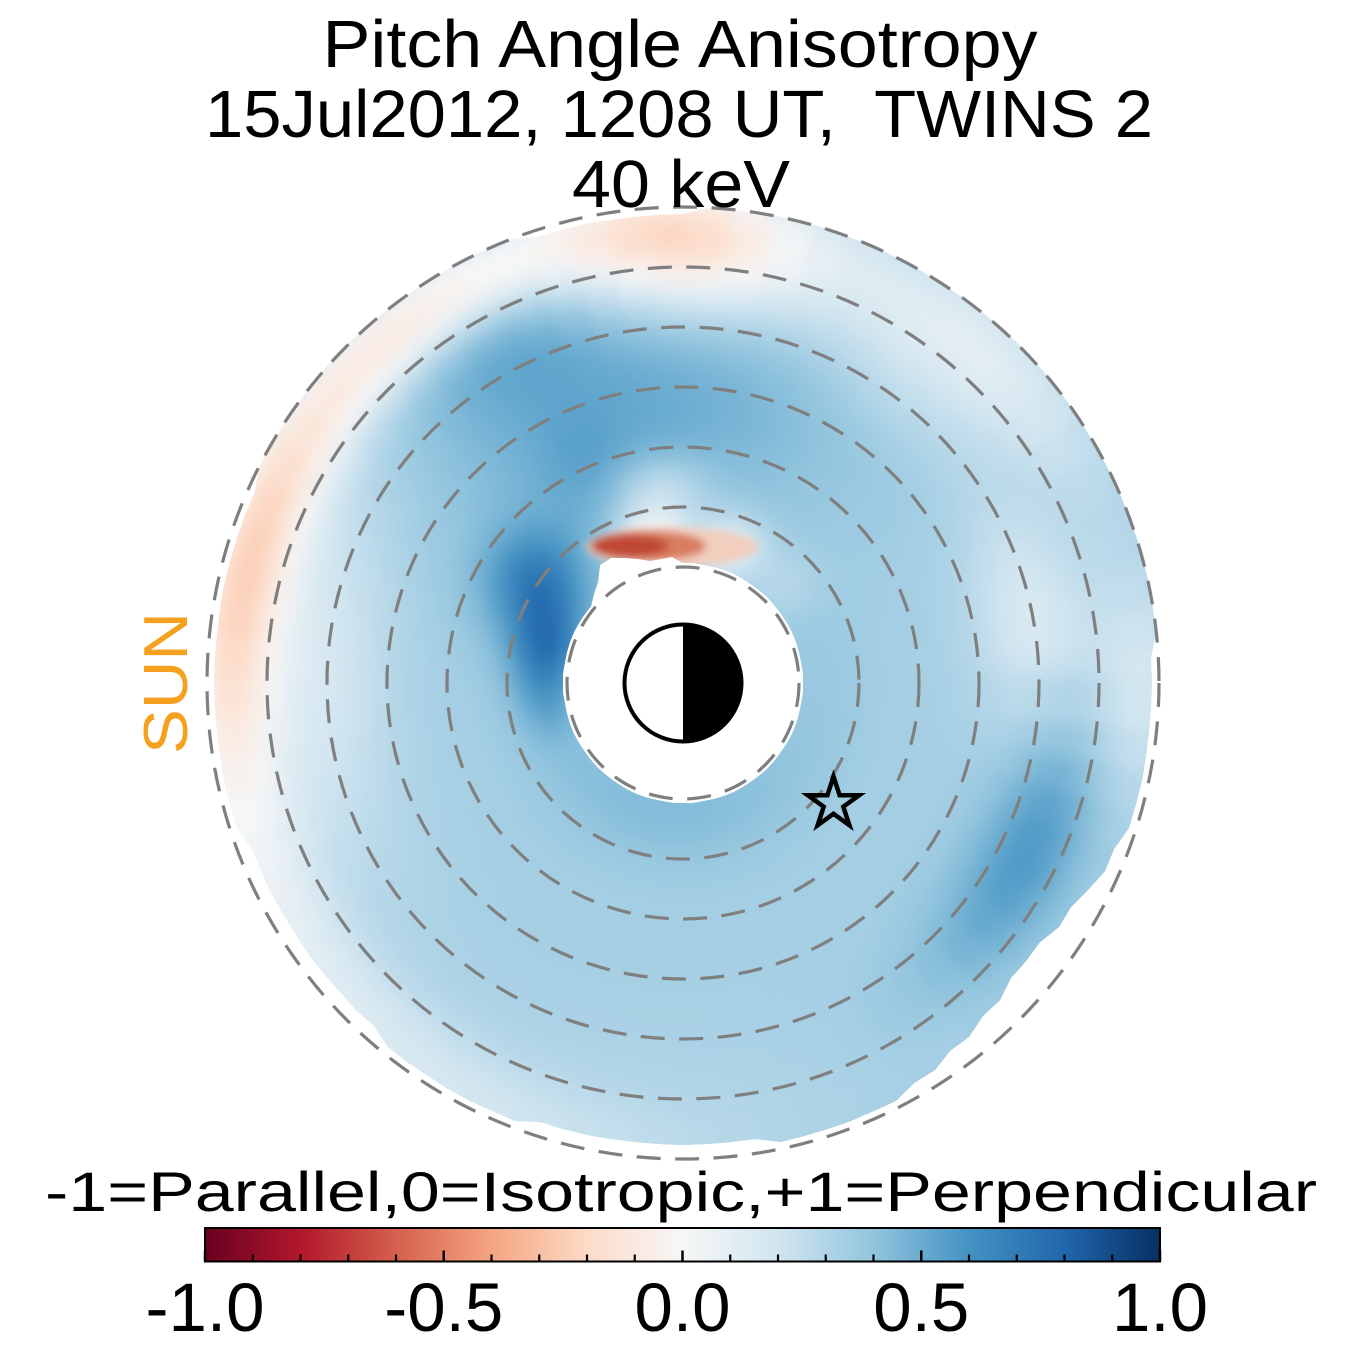 Image resolution: width=1365 pixels, height=1365 pixels. What do you see at coordinates (921, 1307) in the screenshot?
I see `svg-text: 0.5` at bounding box center [921, 1307].